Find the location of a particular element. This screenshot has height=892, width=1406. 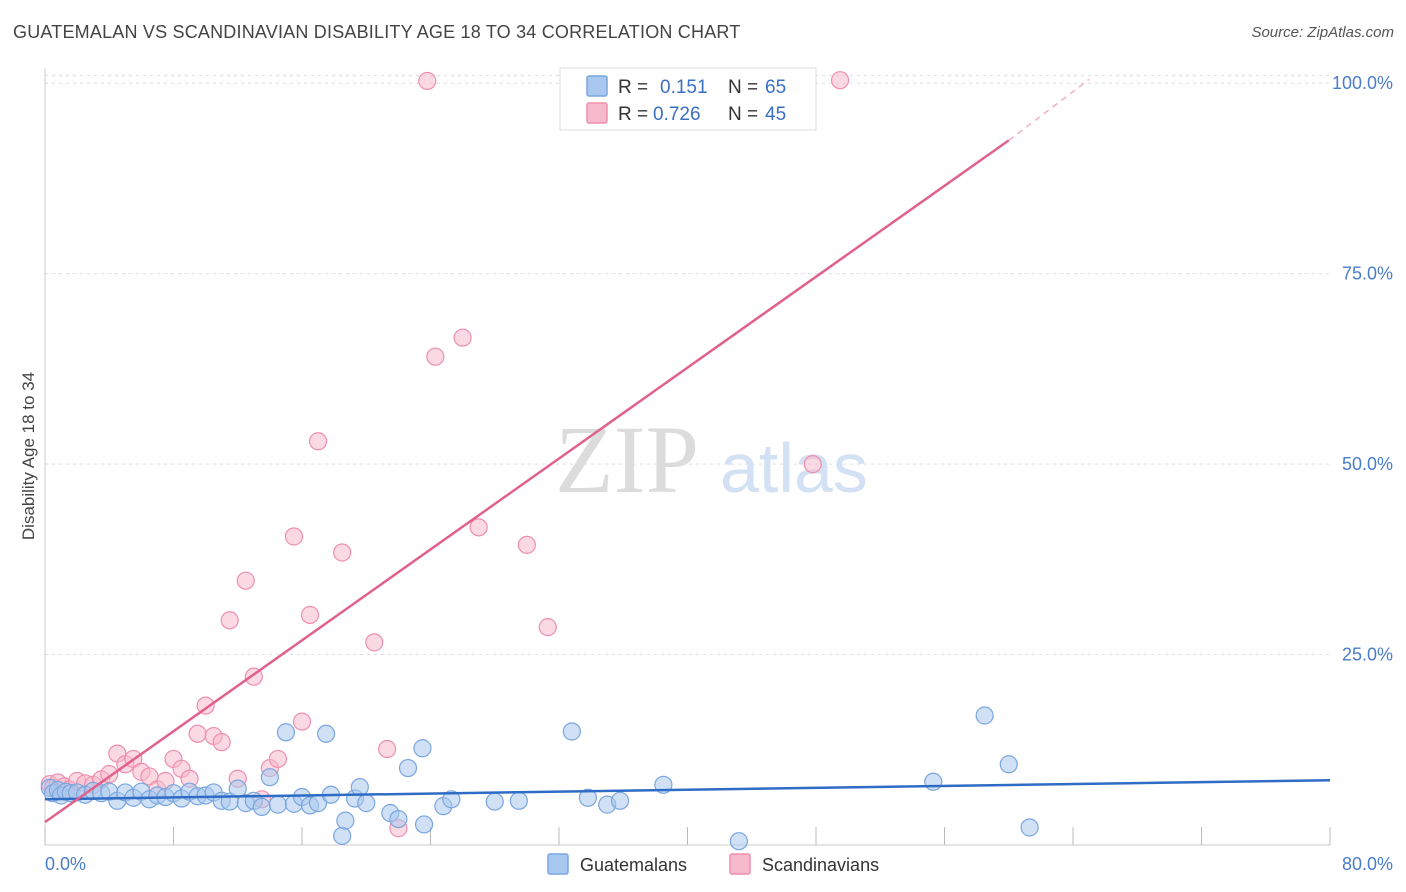

watermark: ZIP atlas is located at coordinates (711, 459).